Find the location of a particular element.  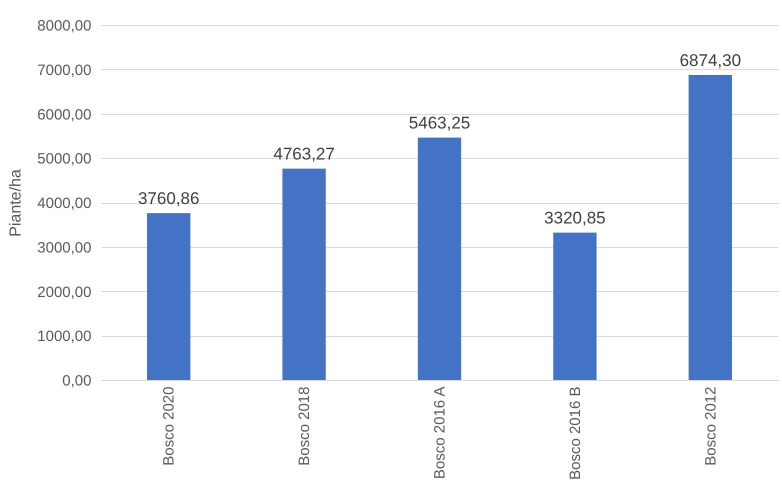

x-tick-label: Bosco 2018 is located at coordinates (305, 426).